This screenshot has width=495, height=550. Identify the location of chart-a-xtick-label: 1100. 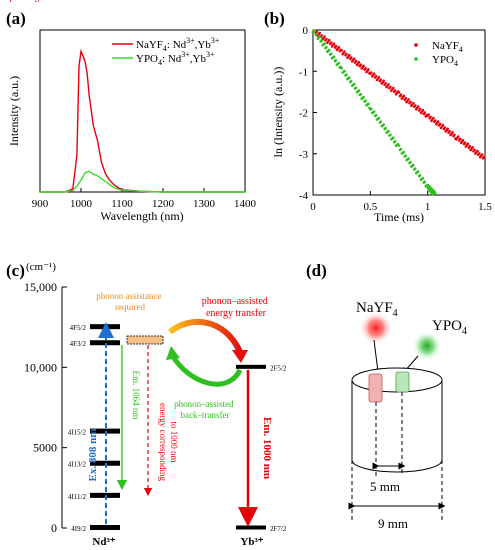
(122, 204).